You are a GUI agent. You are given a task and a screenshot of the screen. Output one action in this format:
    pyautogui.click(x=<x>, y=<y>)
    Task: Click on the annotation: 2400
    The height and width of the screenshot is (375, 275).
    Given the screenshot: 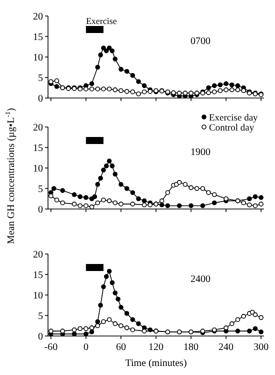 What is the action you would take?
    pyautogui.click(x=200, y=279)
    